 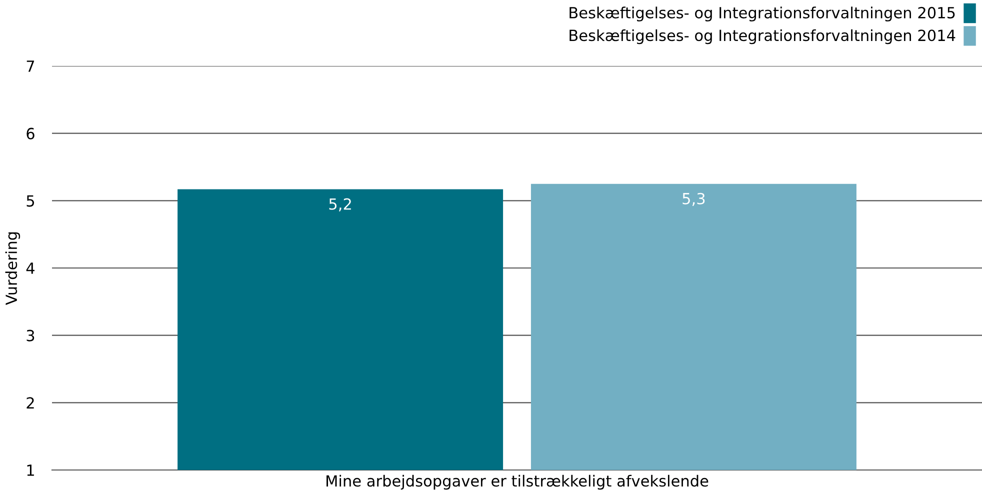 I want to click on data-label: 5,3, so click(x=693, y=199).